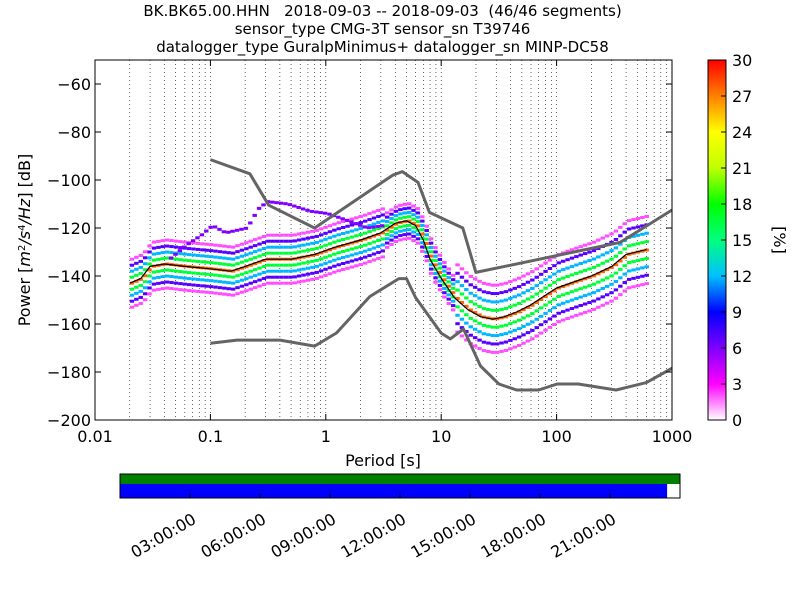 The height and width of the screenshot is (600, 800). What do you see at coordinates (69, 276) in the screenshot?
I see `y-tick-label: −140` at bounding box center [69, 276].